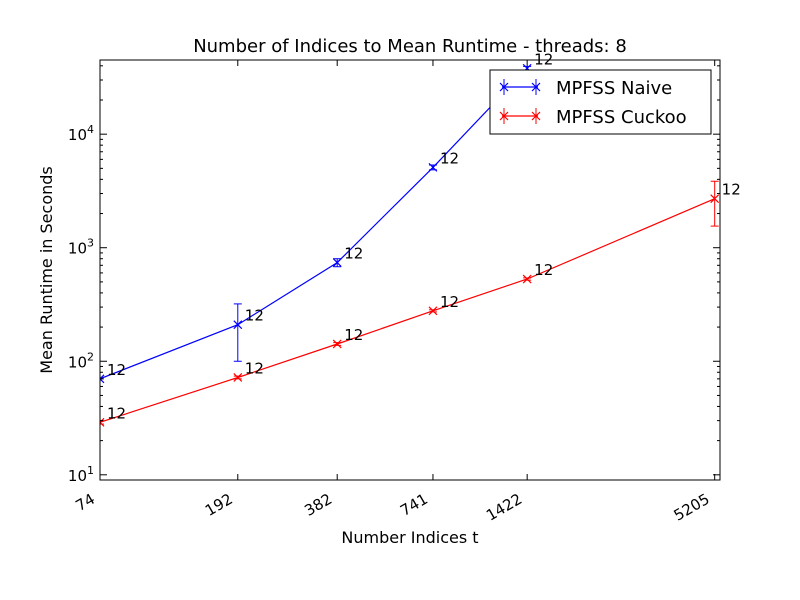 The height and width of the screenshot is (600, 800). Describe the element at coordinates (90, 129) in the screenshot. I see `y-tick-exponent: 4` at that location.